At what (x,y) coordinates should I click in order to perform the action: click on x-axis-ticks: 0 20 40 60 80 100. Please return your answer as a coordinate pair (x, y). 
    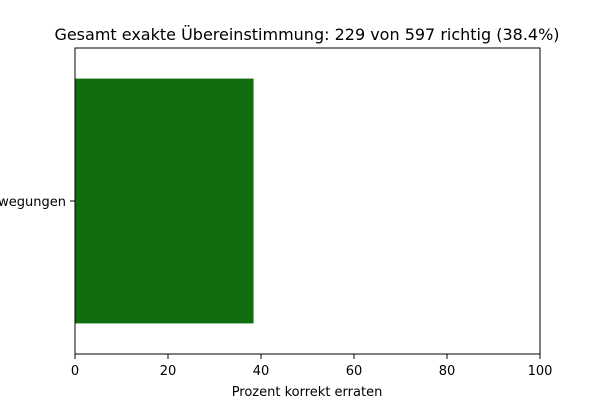
    Looking at the image, I should click on (312, 366).